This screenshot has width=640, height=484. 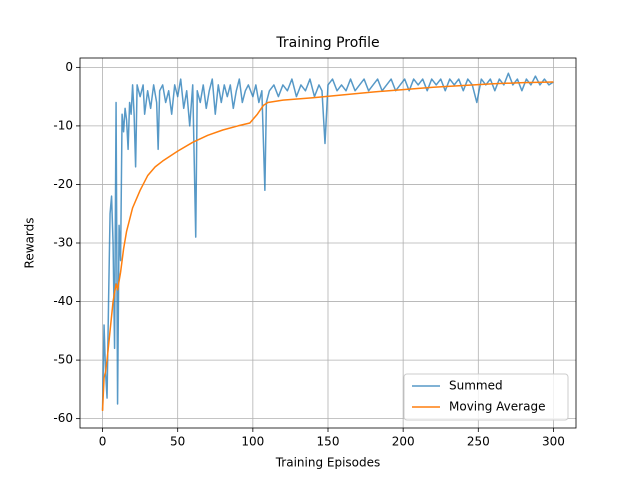 What do you see at coordinates (252, 442) in the screenshot?
I see `x-tick-label: 100` at bounding box center [252, 442].